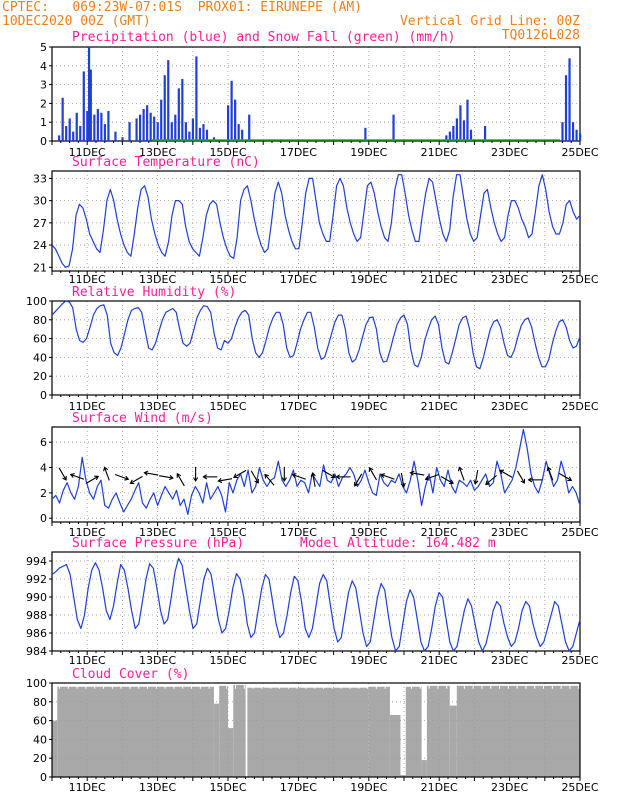 This screenshot has width=618, height=800. I want to click on series-line, so click(316, 221).